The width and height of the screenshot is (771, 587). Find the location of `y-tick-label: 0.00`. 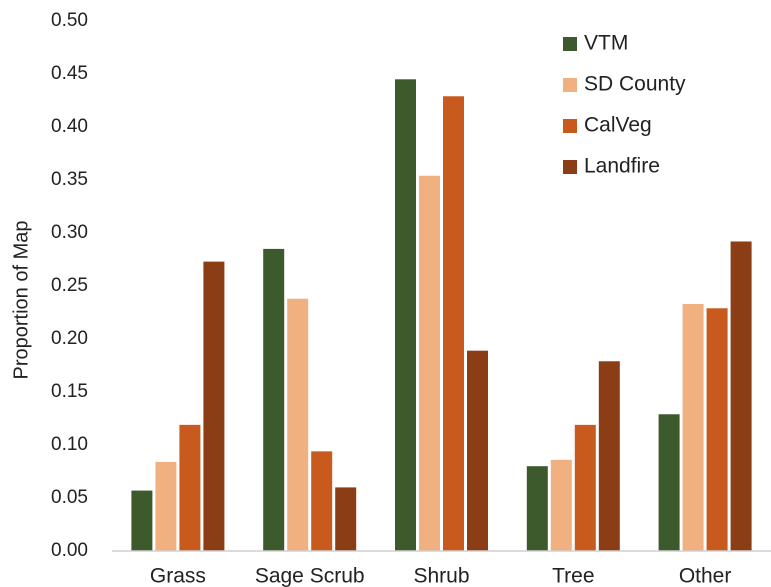

y-tick-label: 0.00 is located at coordinates (69, 550).